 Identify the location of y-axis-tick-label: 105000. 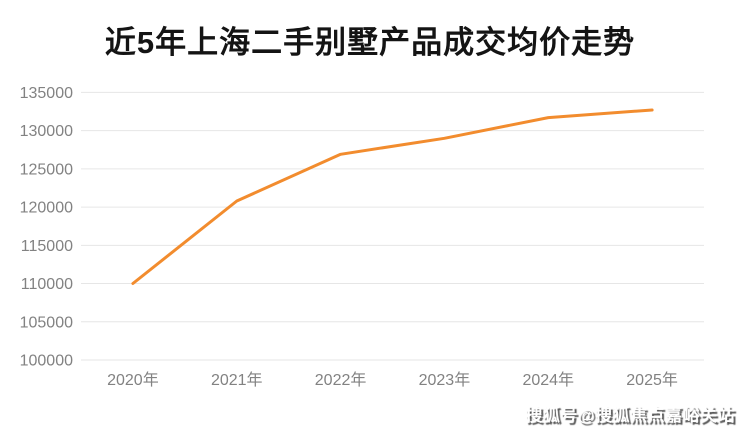
(46, 322).